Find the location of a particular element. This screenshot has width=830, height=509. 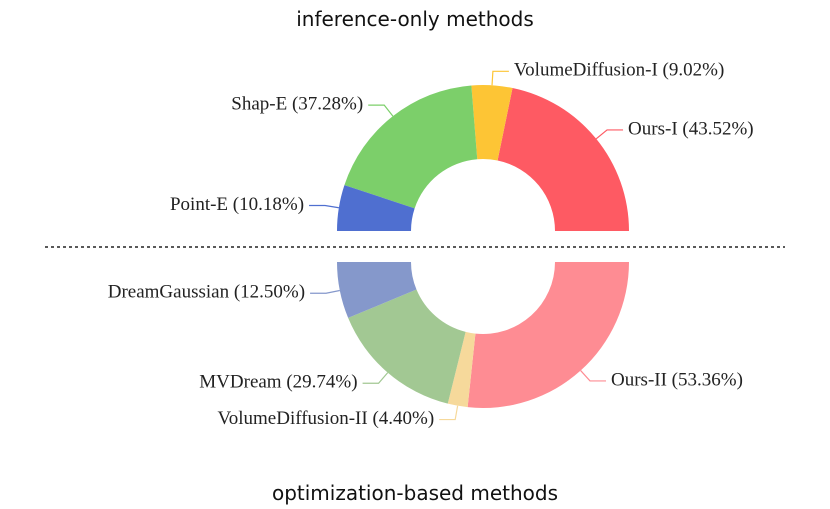

chart-title: optimization-based methods is located at coordinates (415, 493).